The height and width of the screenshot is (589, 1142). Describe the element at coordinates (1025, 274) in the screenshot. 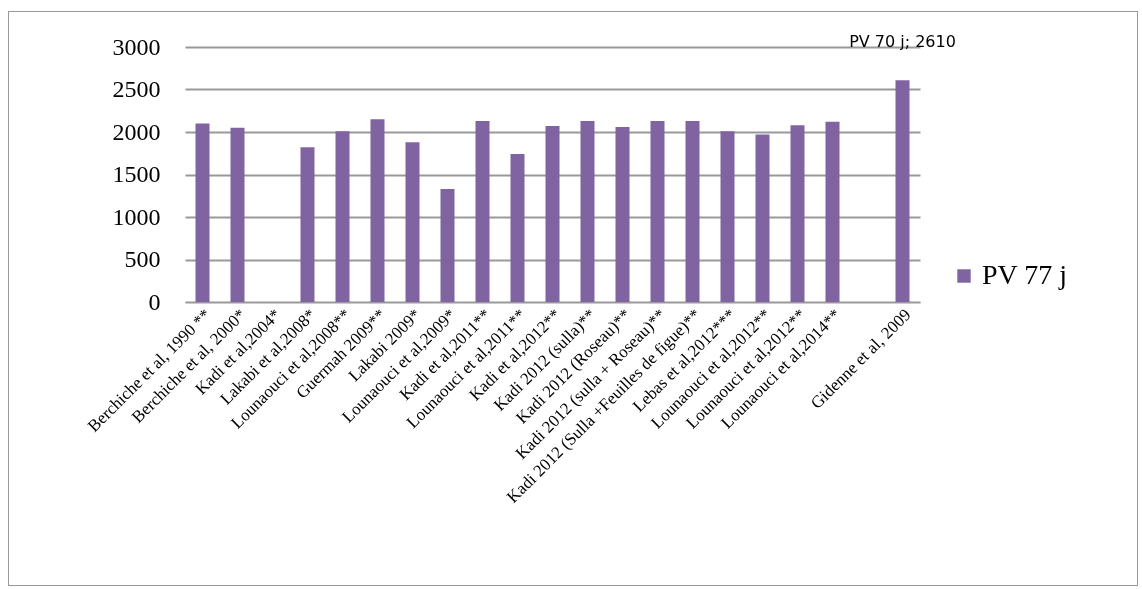

I see `legend-label: PV 77 j` at that location.